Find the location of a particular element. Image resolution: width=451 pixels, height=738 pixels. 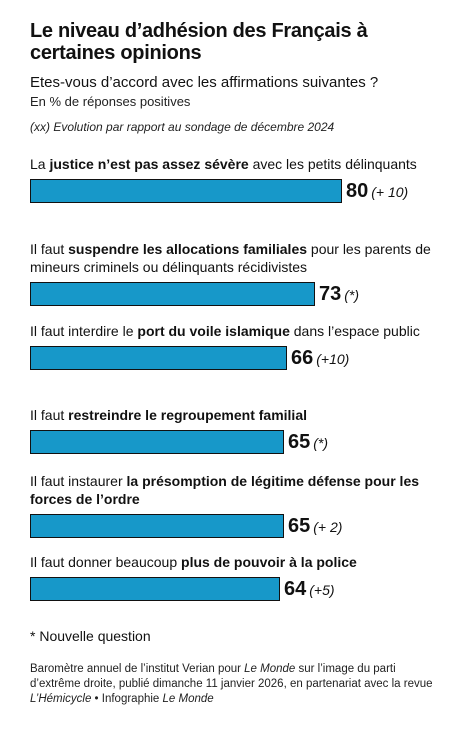

value-label: 64 (+5) is located at coordinates (309, 589).